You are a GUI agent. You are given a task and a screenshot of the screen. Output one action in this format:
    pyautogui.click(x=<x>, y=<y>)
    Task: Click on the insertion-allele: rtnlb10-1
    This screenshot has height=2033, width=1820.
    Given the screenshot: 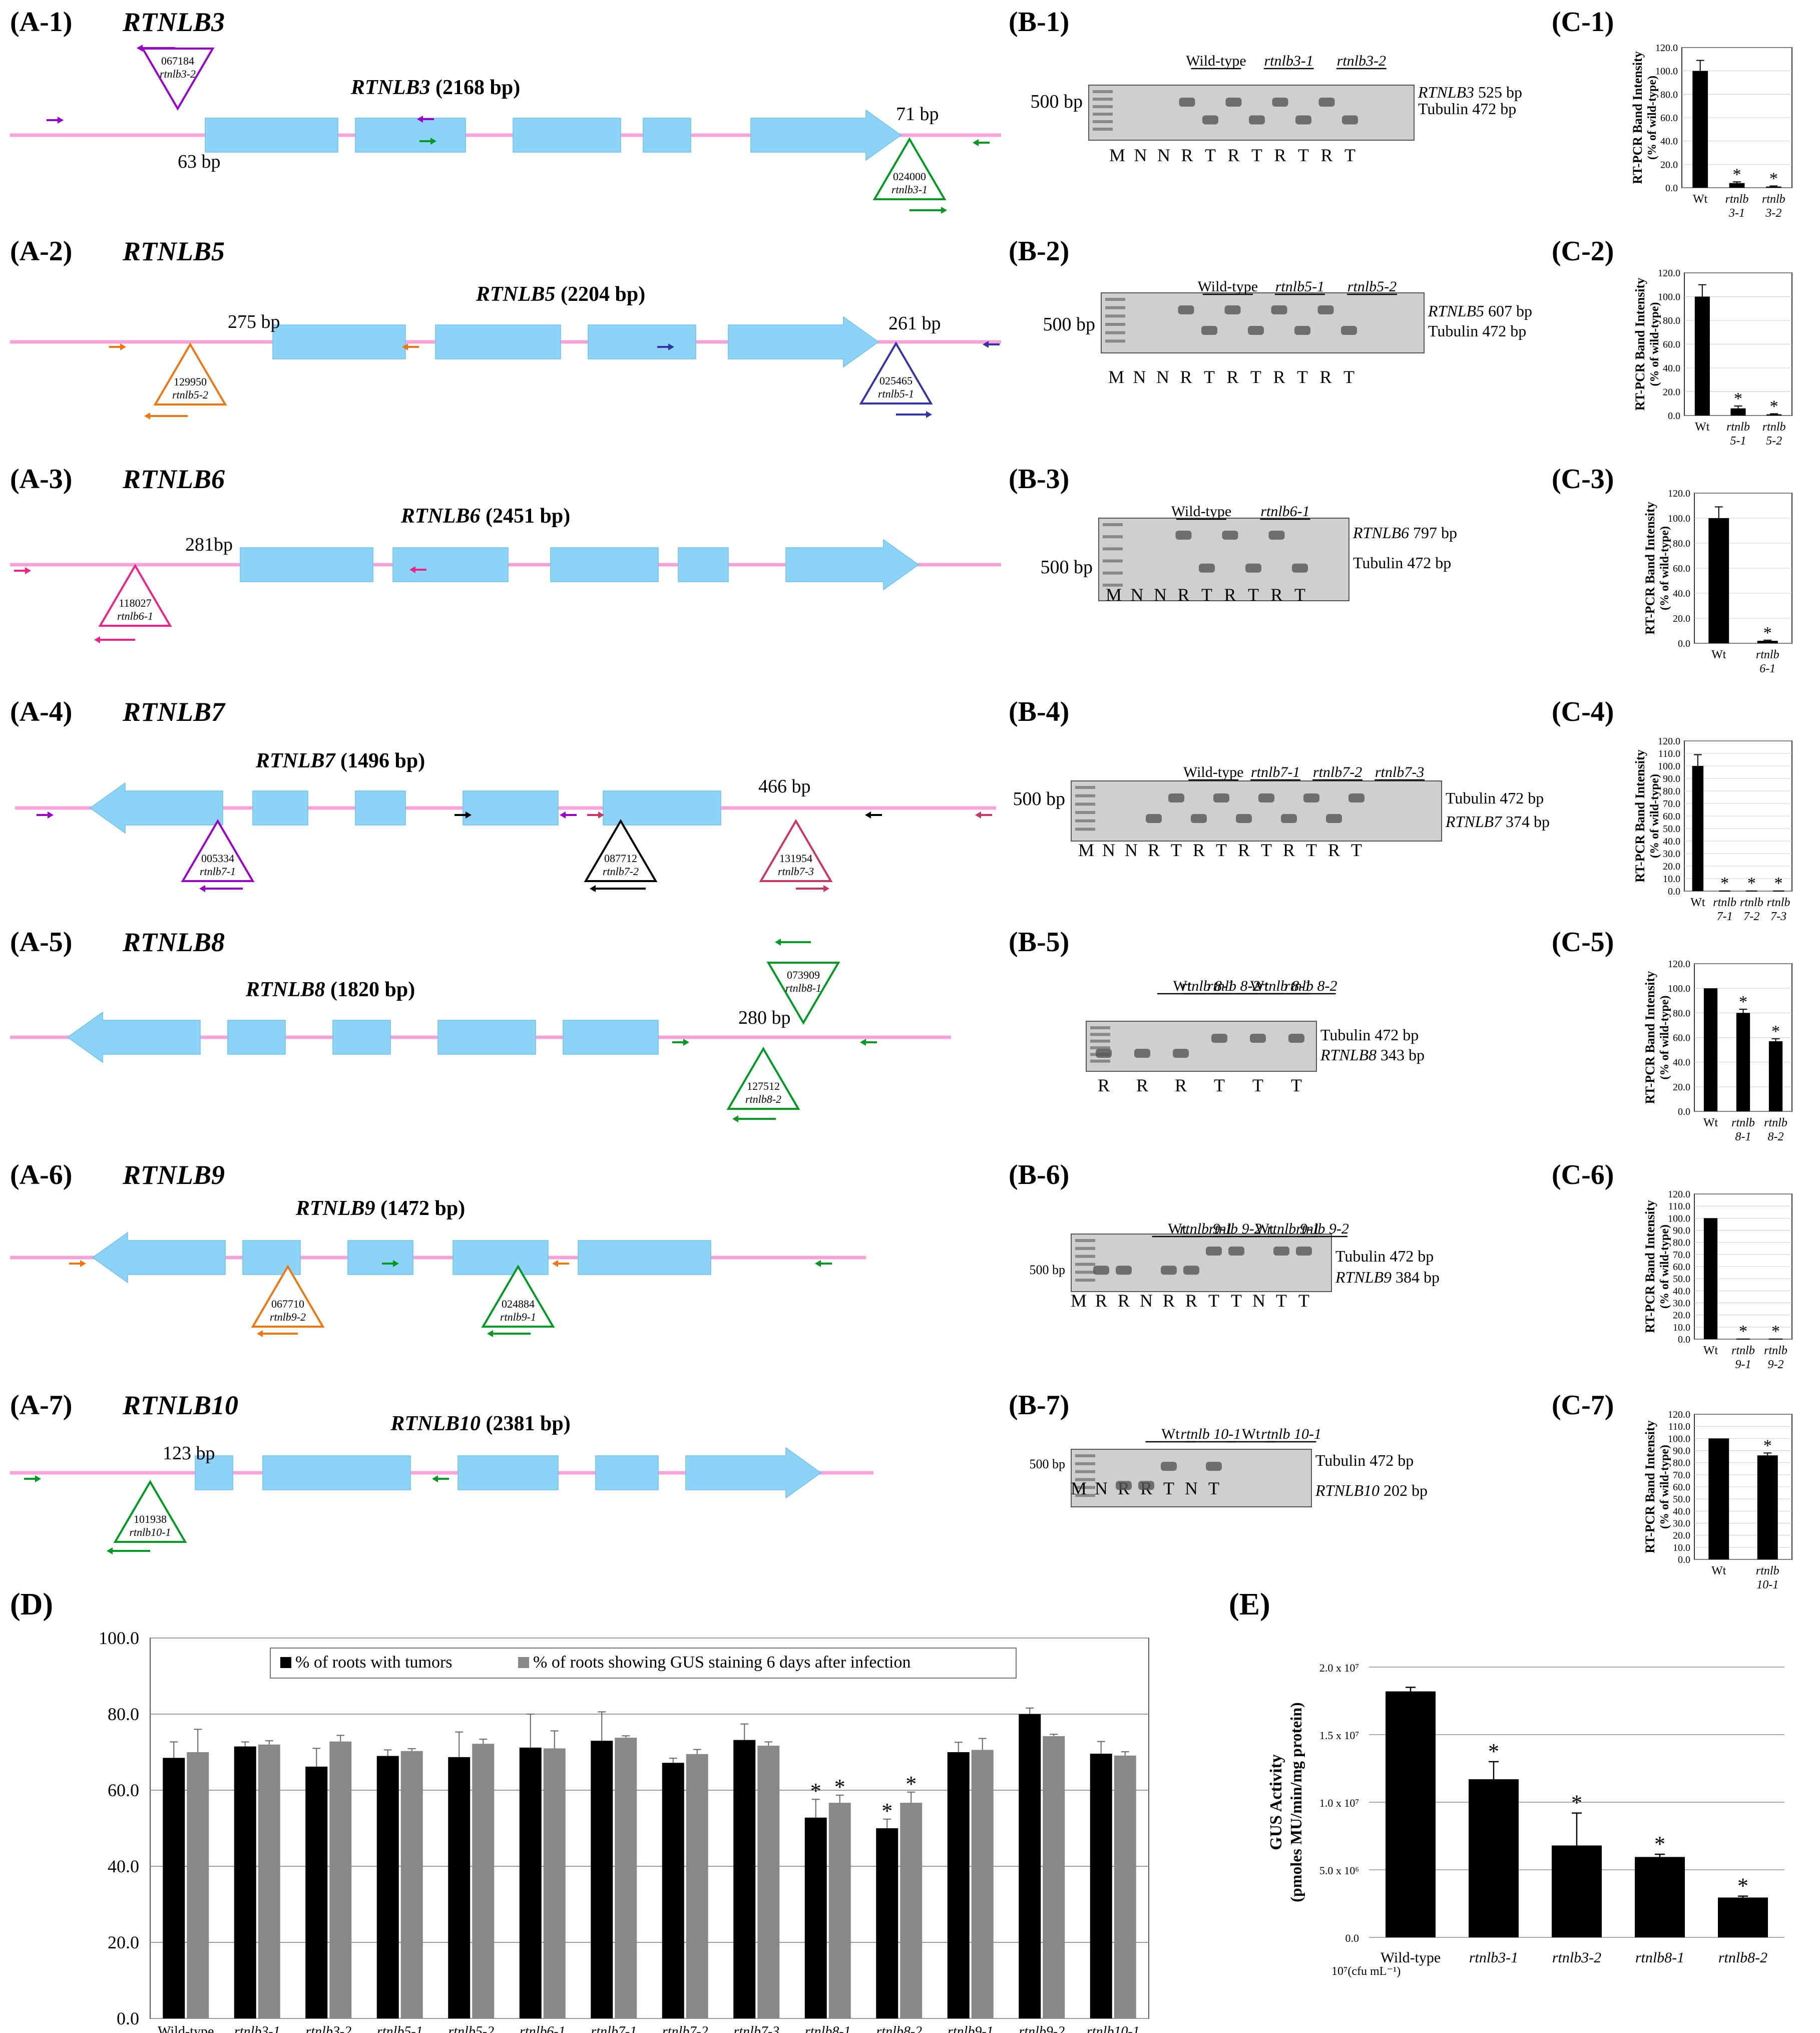 What is the action you would take?
    pyautogui.click(x=150, y=1532)
    